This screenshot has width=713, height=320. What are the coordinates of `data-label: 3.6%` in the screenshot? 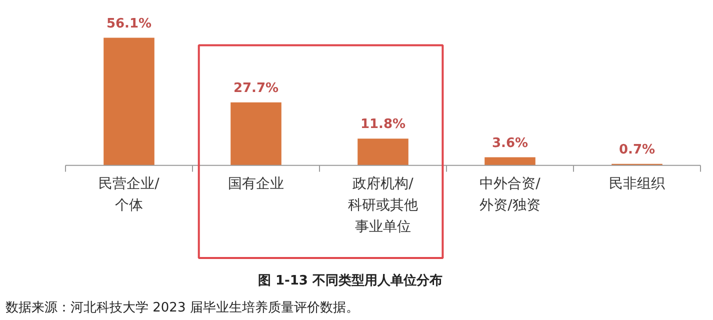 It's located at (510, 143).